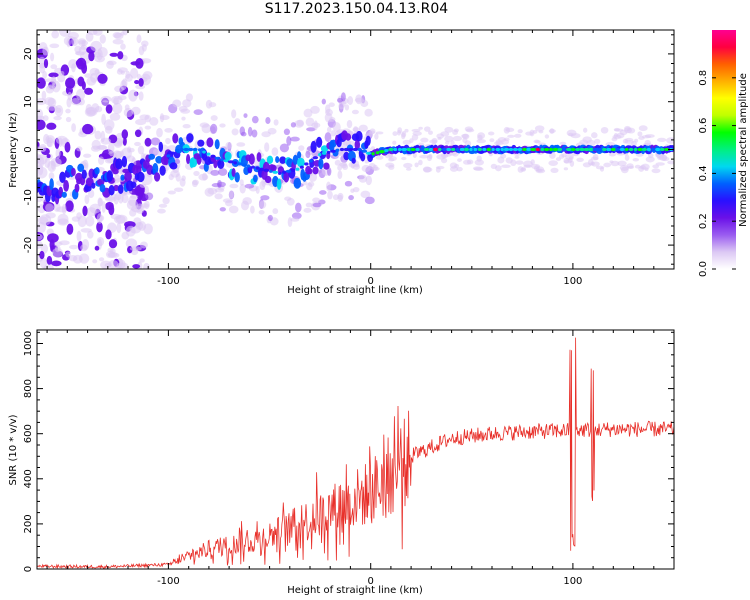 This screenshot has width=750, height=600. What do you see at coordinates (28, 433) in the screenshot?
I see `snr-y-tick-label: 600` at bounding box center [28, 433].